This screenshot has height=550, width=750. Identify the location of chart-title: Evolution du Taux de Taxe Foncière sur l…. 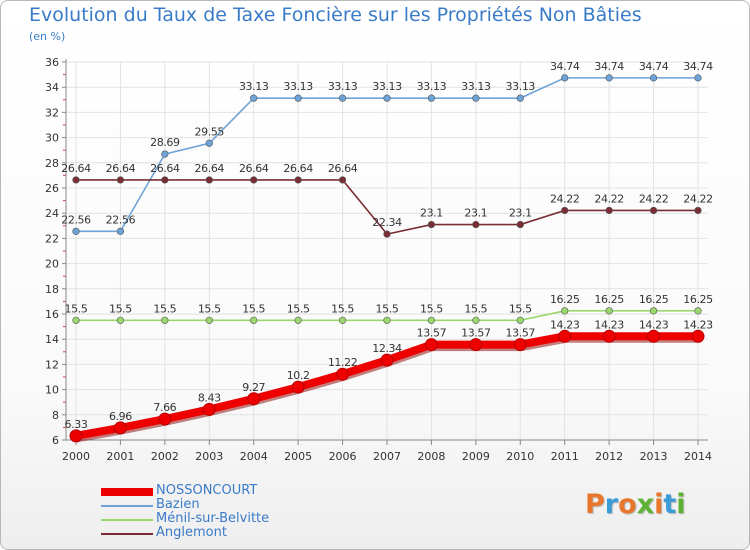
(335, 15).